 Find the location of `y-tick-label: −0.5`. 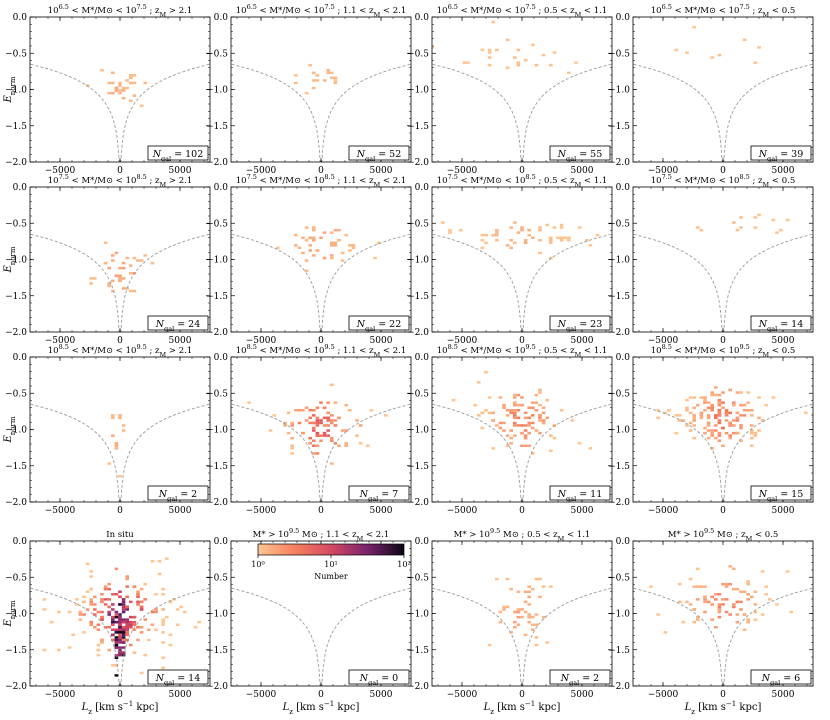

y-tick-label: −0.5 is located at coordinates (418, 394).